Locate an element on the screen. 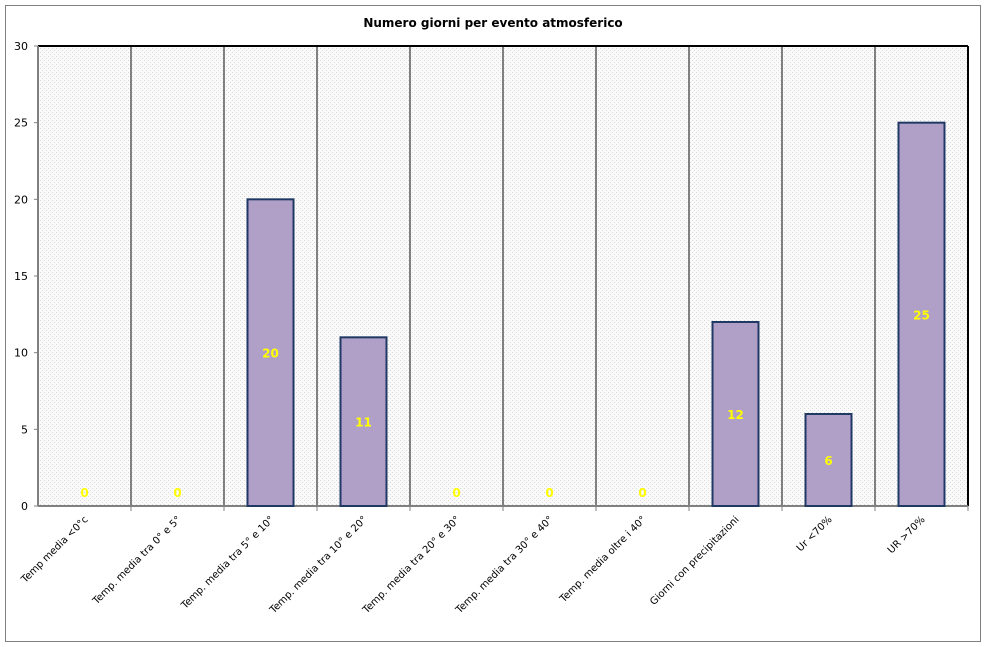 This screenshot has height=647, width=986. x-tick-label: Temp media <0°c is located at coordinates (55, 550).